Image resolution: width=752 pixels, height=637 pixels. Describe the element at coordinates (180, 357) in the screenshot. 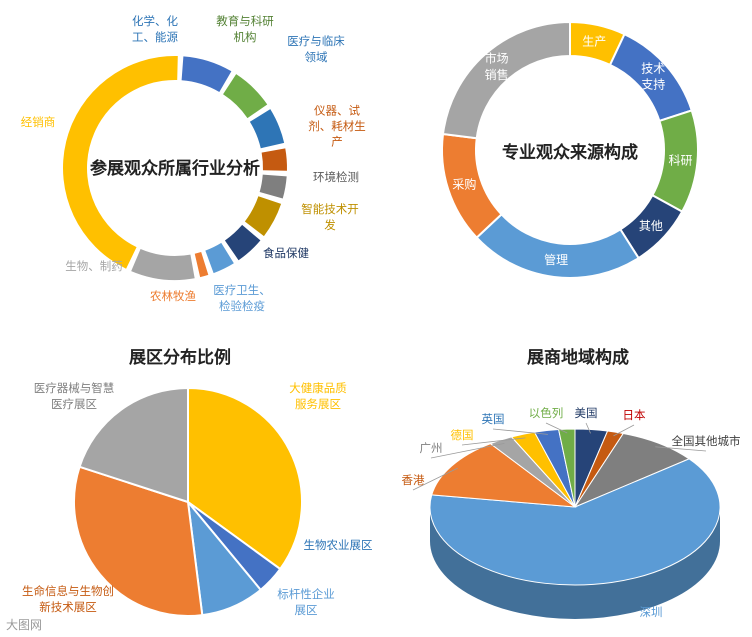

I see `chart-title-zone: 展区分布比例` at that location.